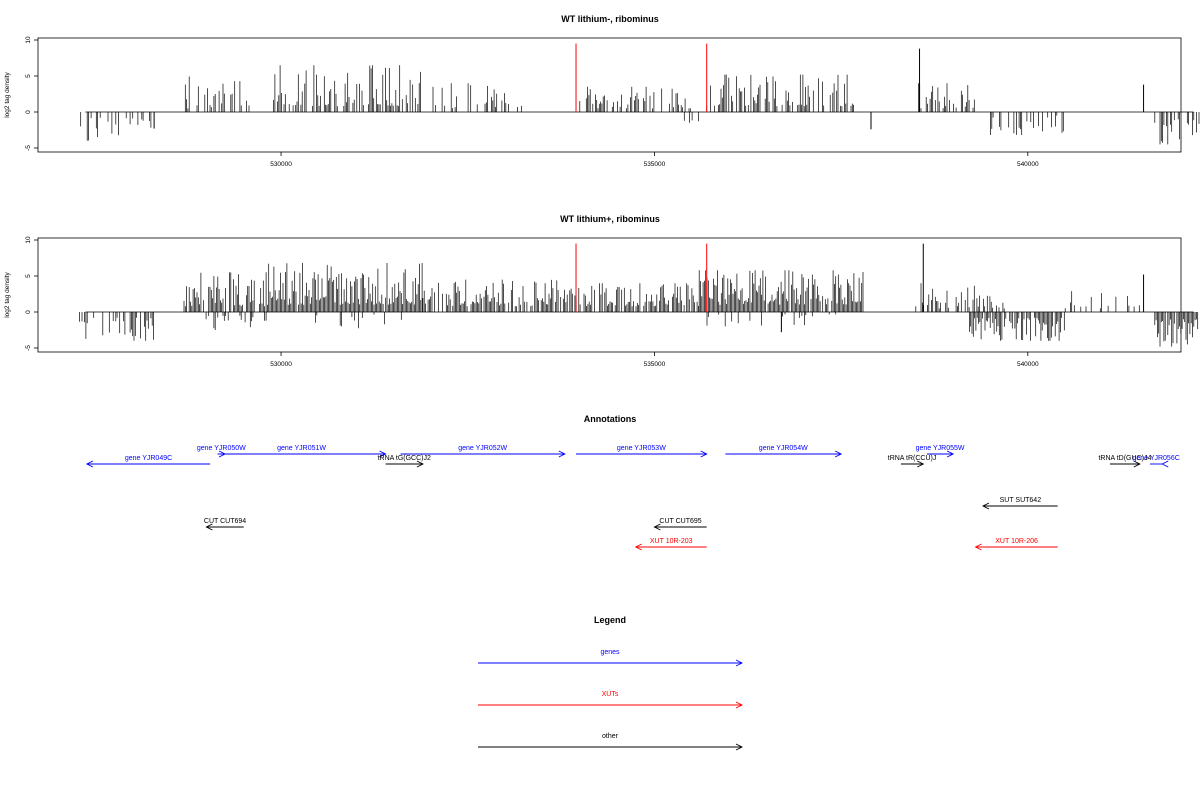 This screenshot has height=800, width=1200. I want to click on annotation-label: gene YJR055W, so click(940, 448).